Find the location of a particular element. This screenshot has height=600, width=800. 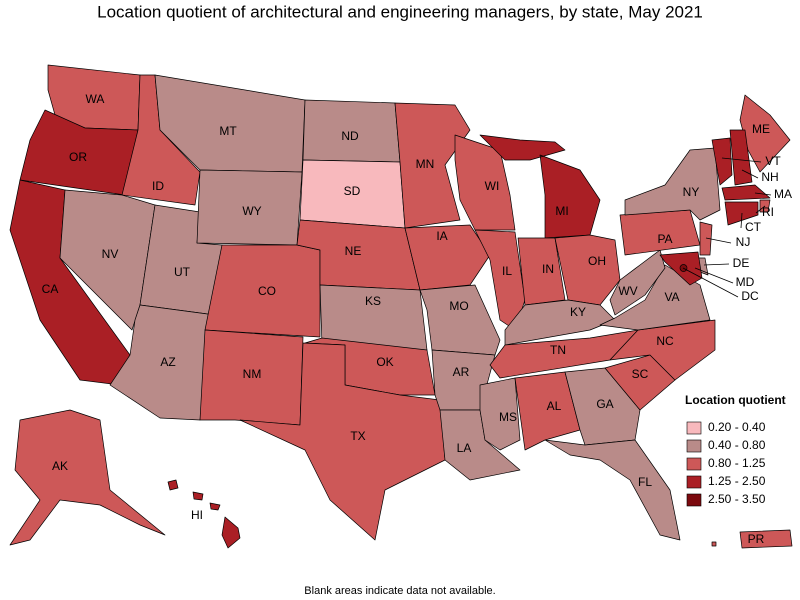

state-label: MD is located at coordinates (745, 282).